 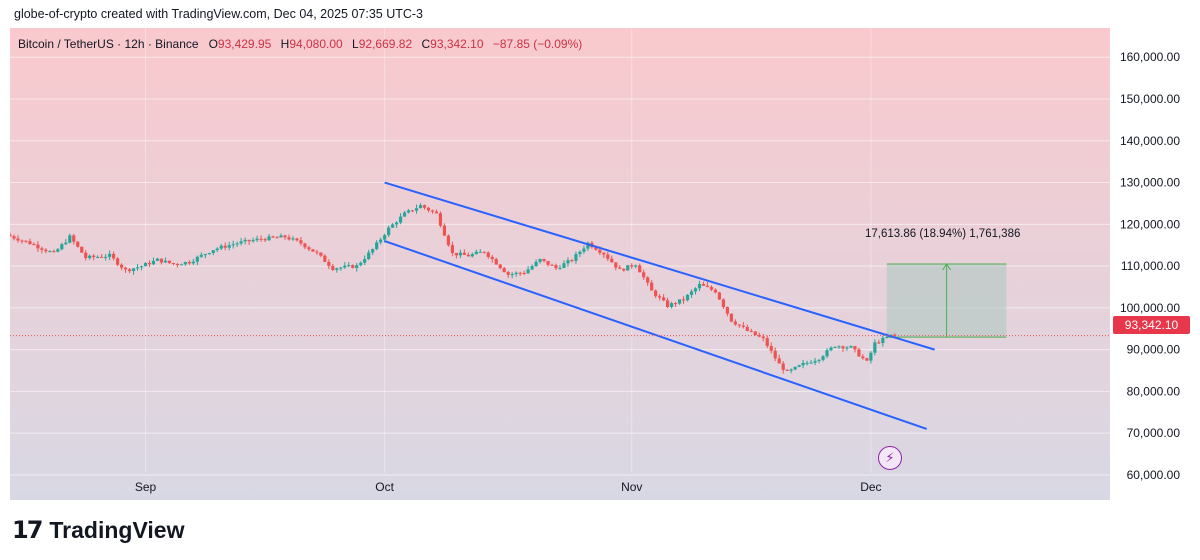 What do you see at coordinates (1154, 433) in the screenshot?
I see `y-tick-label: 70,000.00` at bounding box center [1154, 433].